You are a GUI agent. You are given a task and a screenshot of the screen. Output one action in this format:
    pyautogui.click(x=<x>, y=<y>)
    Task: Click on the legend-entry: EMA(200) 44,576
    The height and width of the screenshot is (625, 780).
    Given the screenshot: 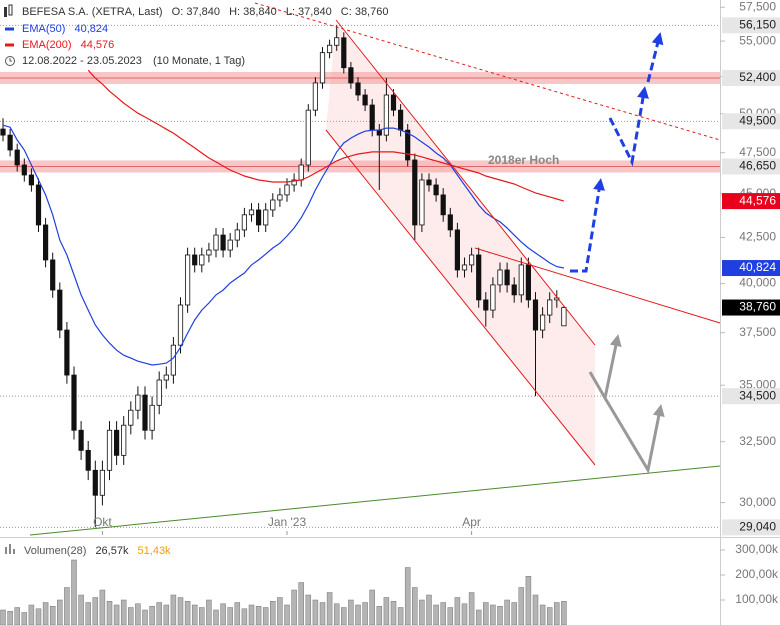 What is the action you would take?
    pyautogui.click(x=68, y=45)
    